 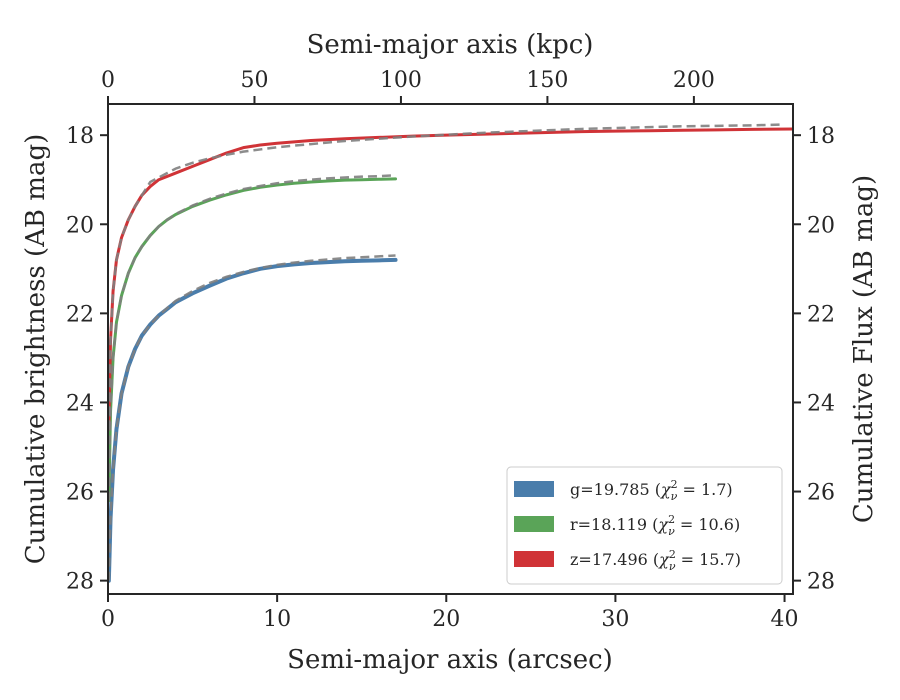 I want to click on y-tick-label: 24, so click(x=80, y=403).